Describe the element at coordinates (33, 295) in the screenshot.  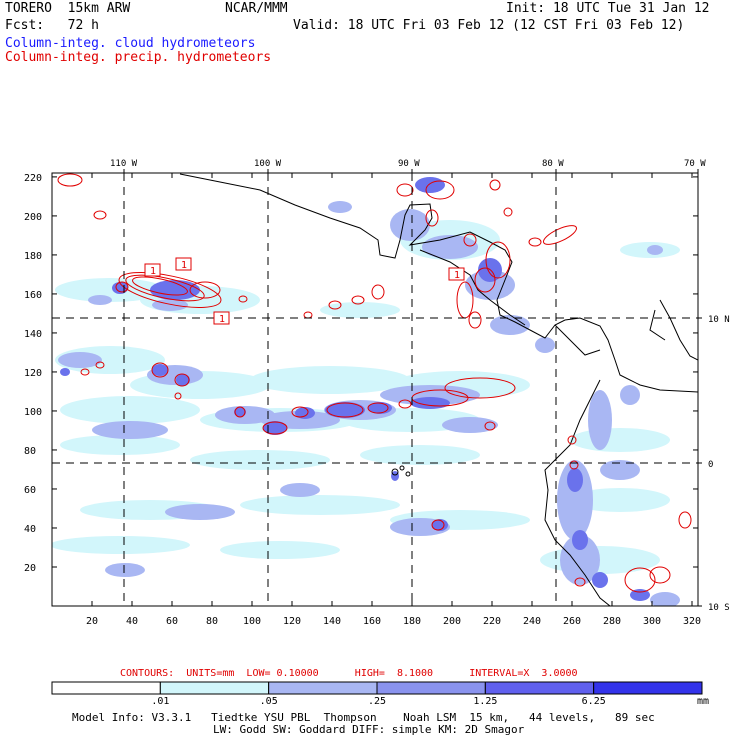
I see `y-tick-label: 160` at that location.